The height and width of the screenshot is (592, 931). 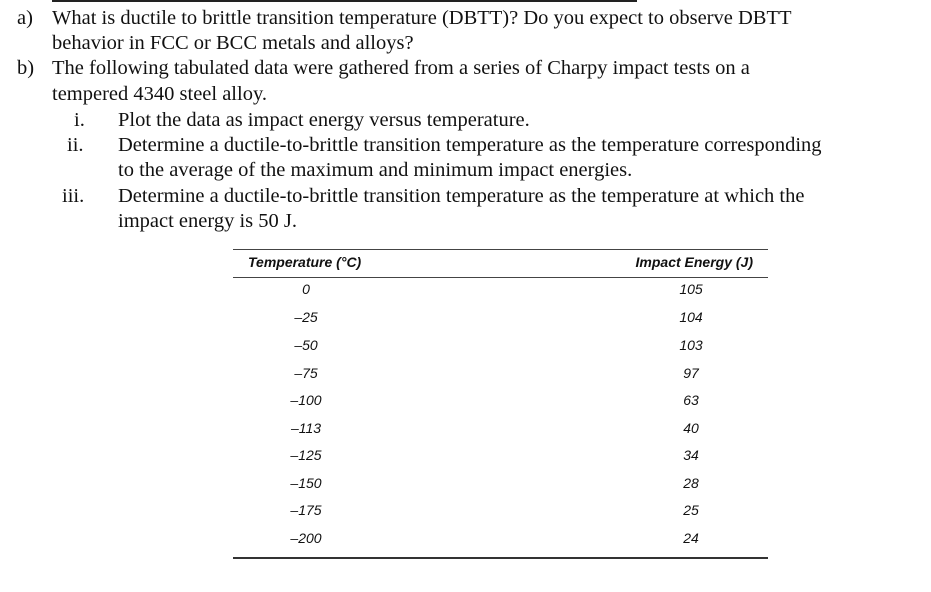 What do you see at coordinates (691, 510) in the screenshot?
I see `table-cell-energy: 25` at bounding box center [691, 510].